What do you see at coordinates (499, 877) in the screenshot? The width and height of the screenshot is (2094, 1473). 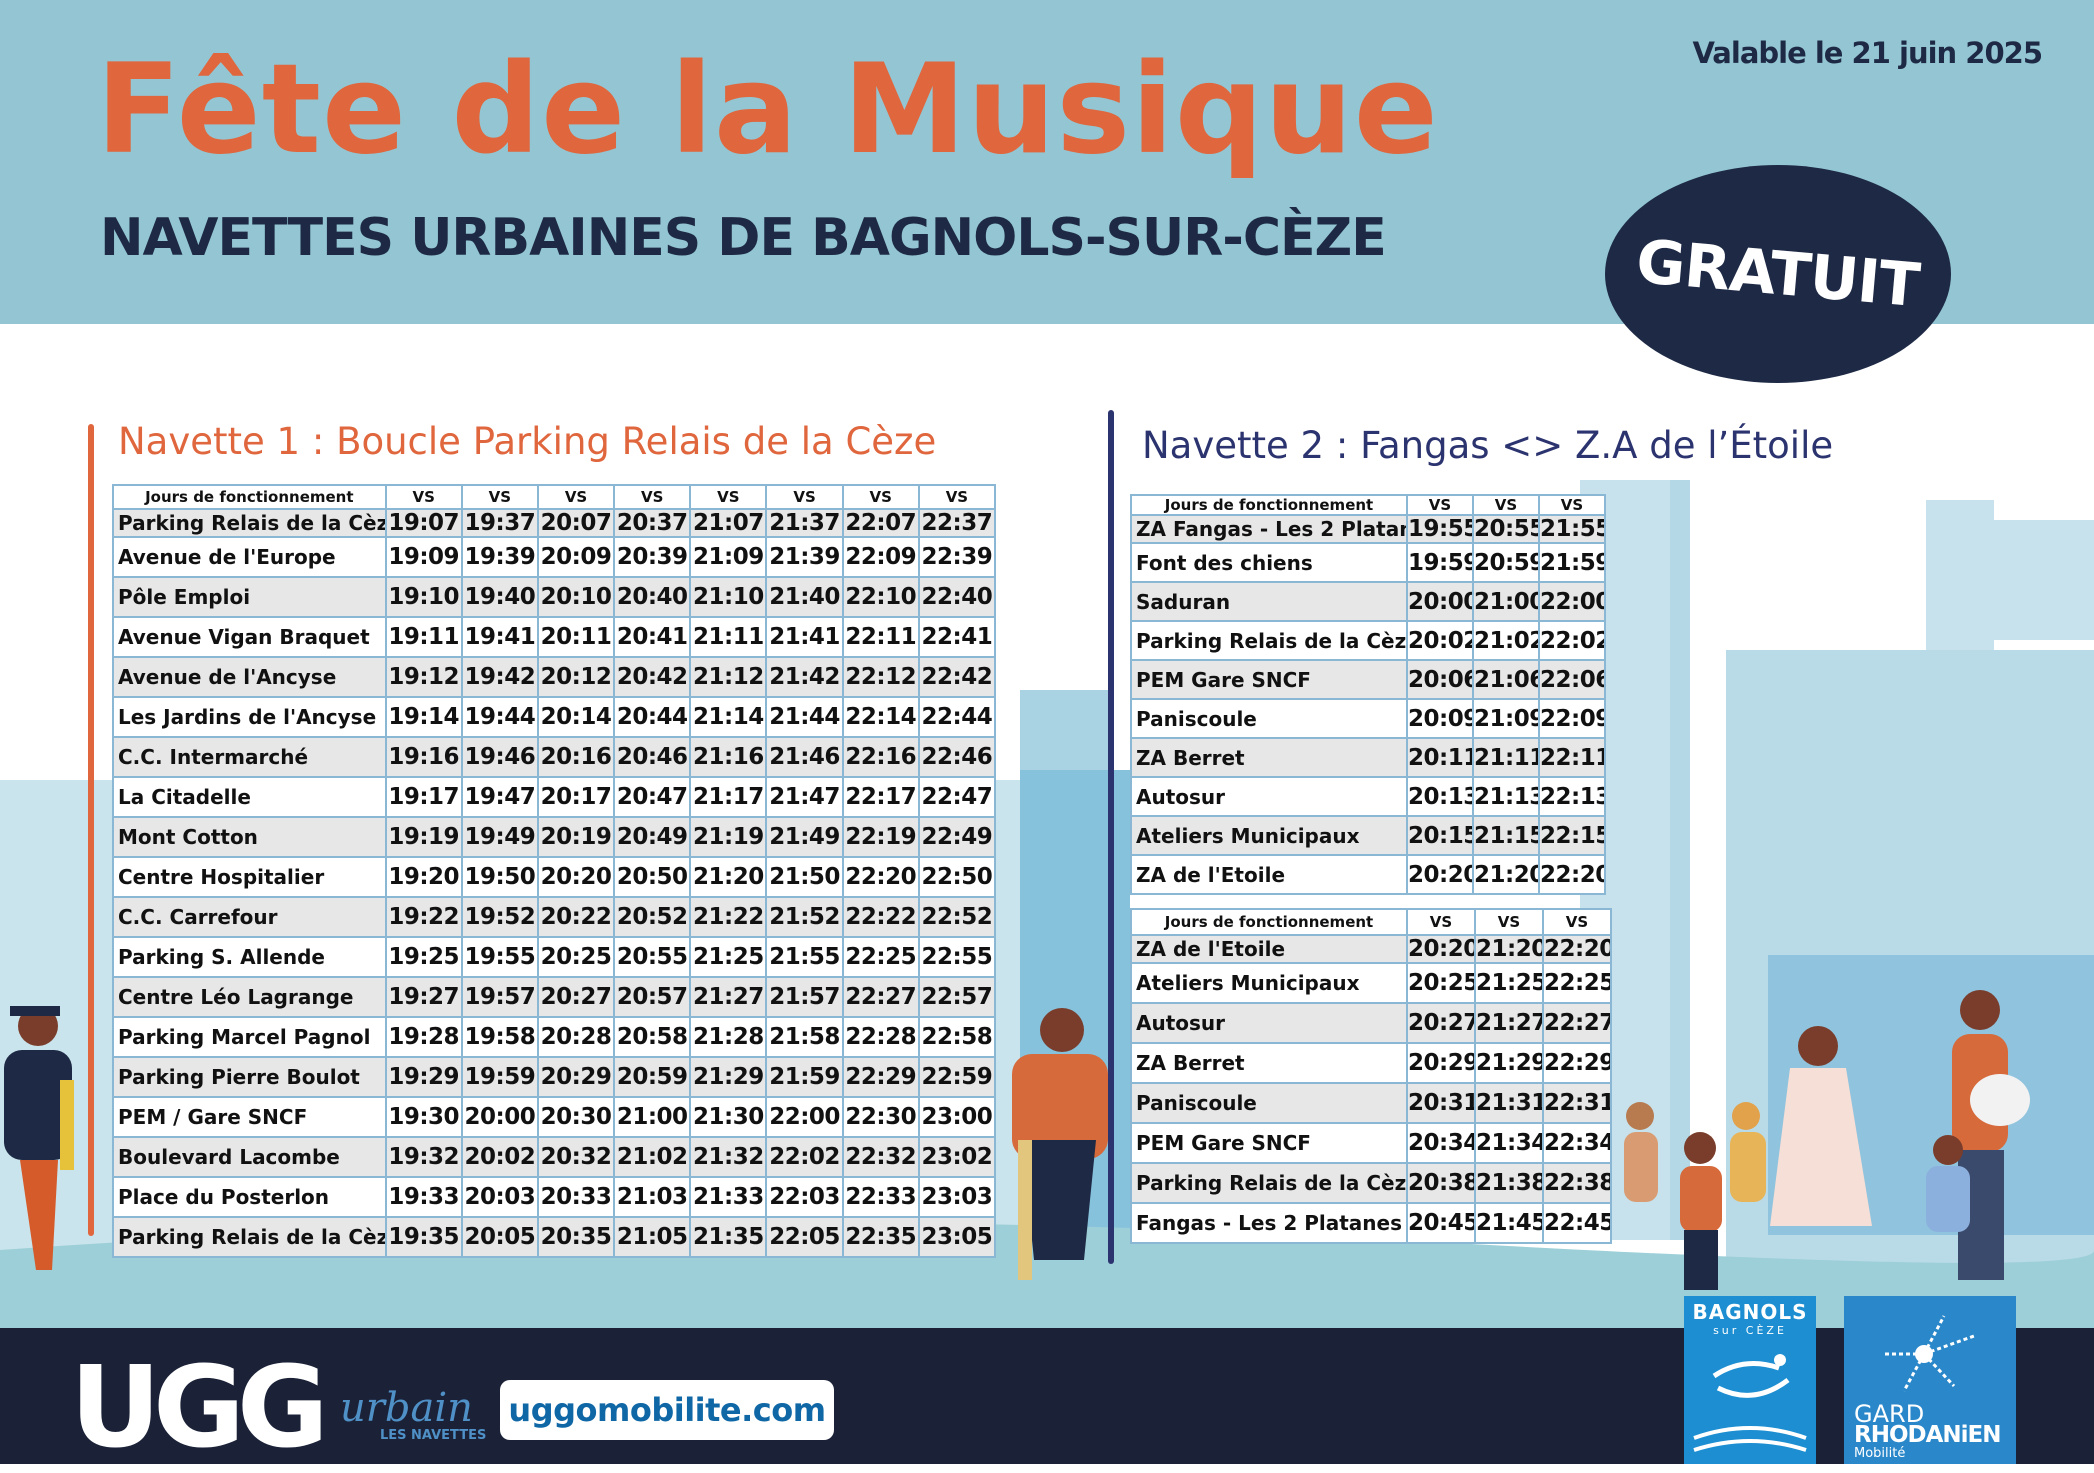 I see `departure-time: 19:50` at bounding box center [499, 877].